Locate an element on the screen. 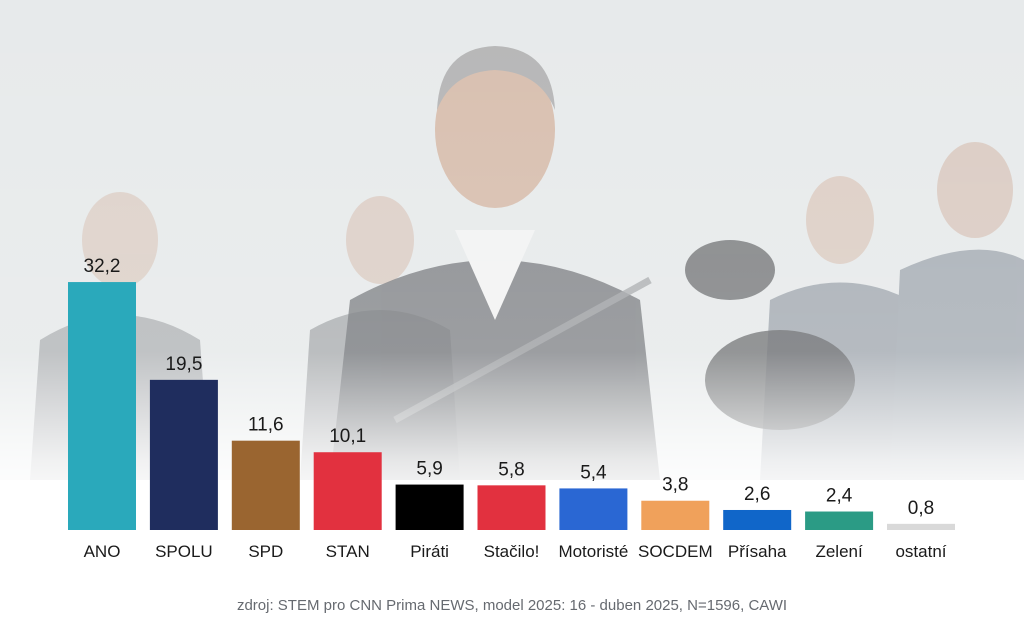  category-label-ano: ANO is located at coordinates (102, 551).